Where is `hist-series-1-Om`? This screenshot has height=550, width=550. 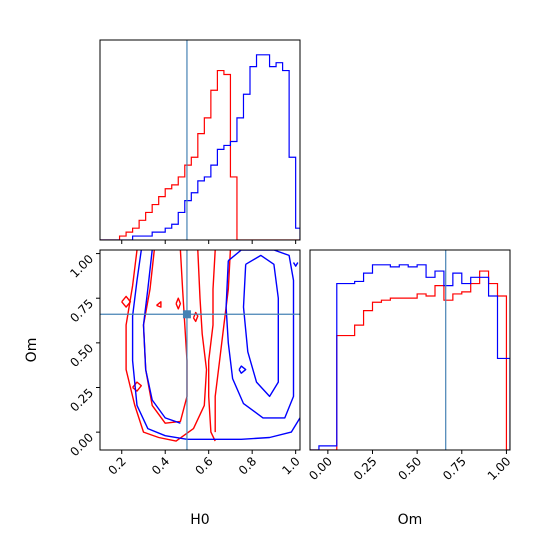
hist-series-1-Om is located at coordinates (410, 357).